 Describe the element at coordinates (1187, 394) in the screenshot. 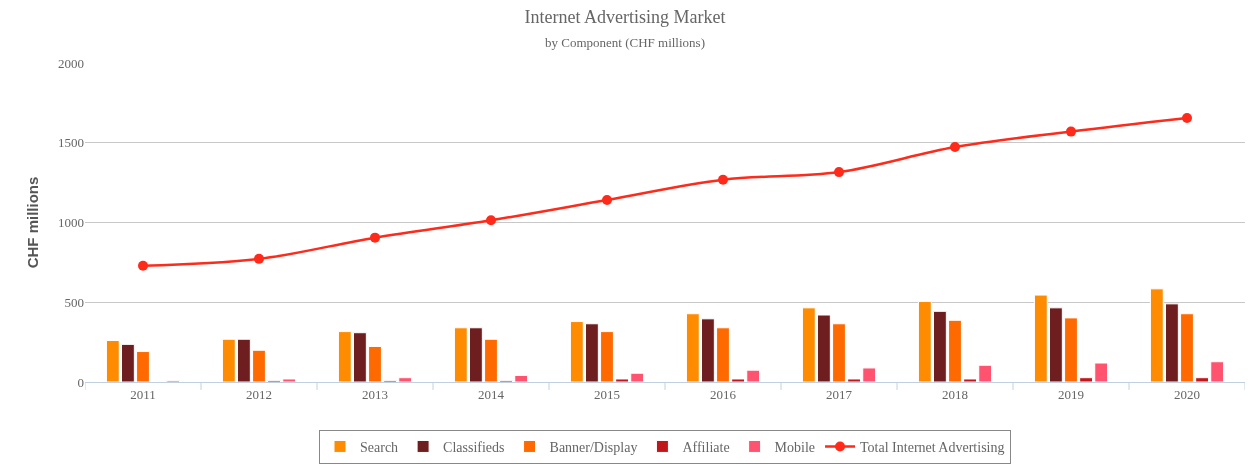

I see `x-tick-label: 2020` at that location.